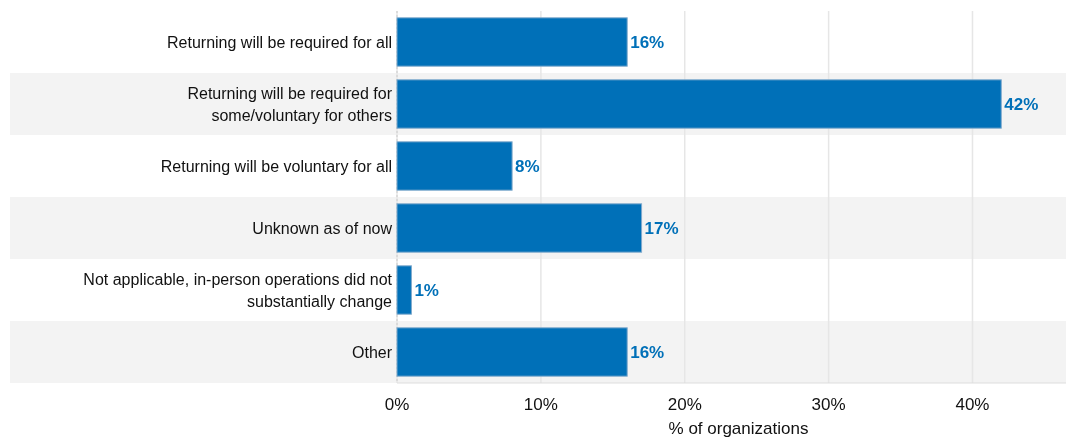 Image resolution: width=1067 pixels, height=438 pixels. What do you see at coordinates (290, 104) in the screenshot?
I see `y-tick-label: Returning will be required for some/voluntary for others` at bounding box center [290, 104].